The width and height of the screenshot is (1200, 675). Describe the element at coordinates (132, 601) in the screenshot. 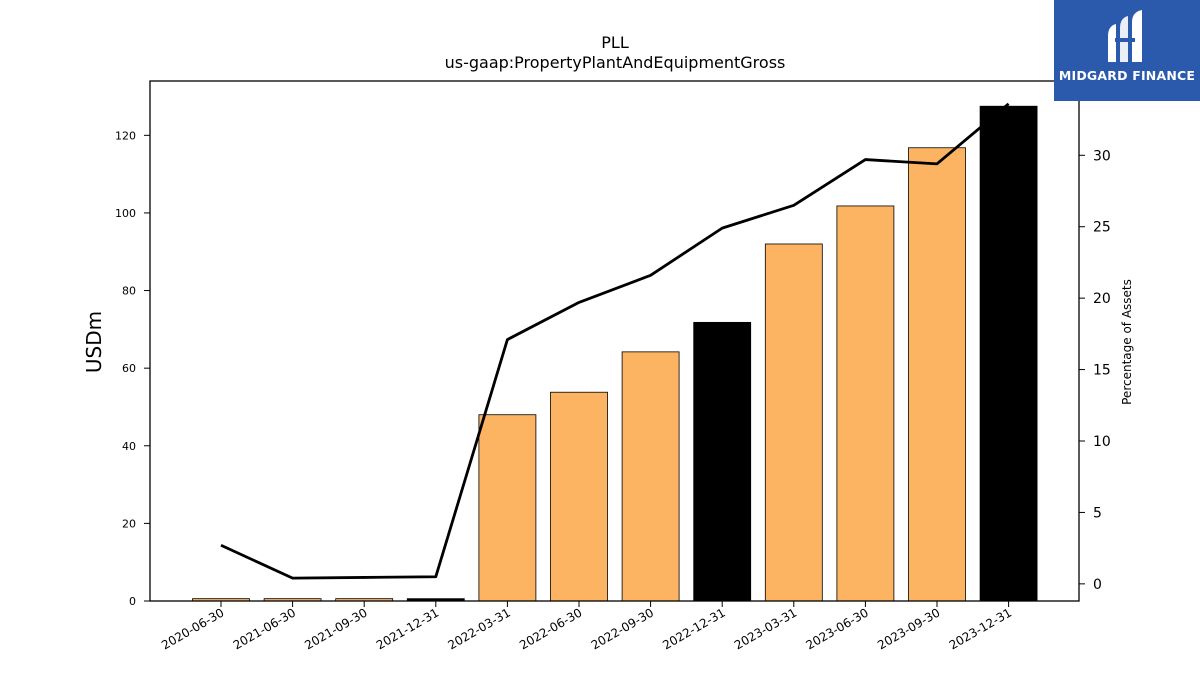

I see `y-tick-label: 0` at that location.